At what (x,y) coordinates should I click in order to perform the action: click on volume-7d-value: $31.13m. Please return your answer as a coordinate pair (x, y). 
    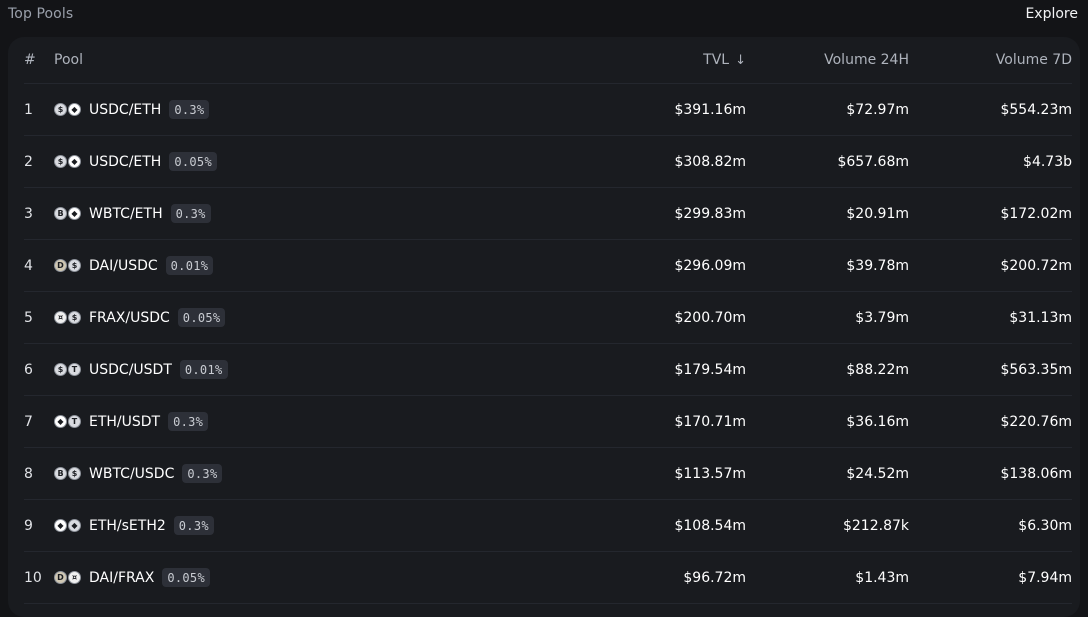
    Looking at the image, I should click on (1040, 317).